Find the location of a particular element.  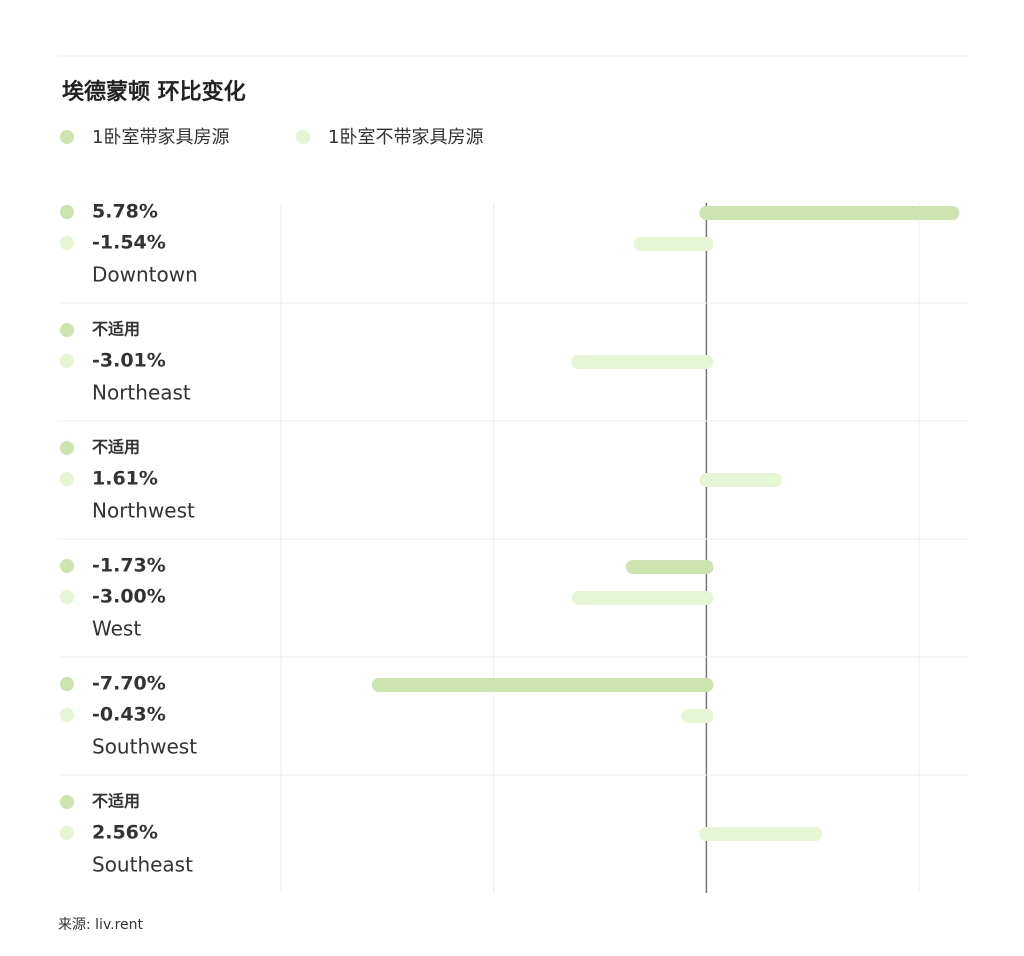

source: 来源: liv.rent is located at coordinates (101, 925).